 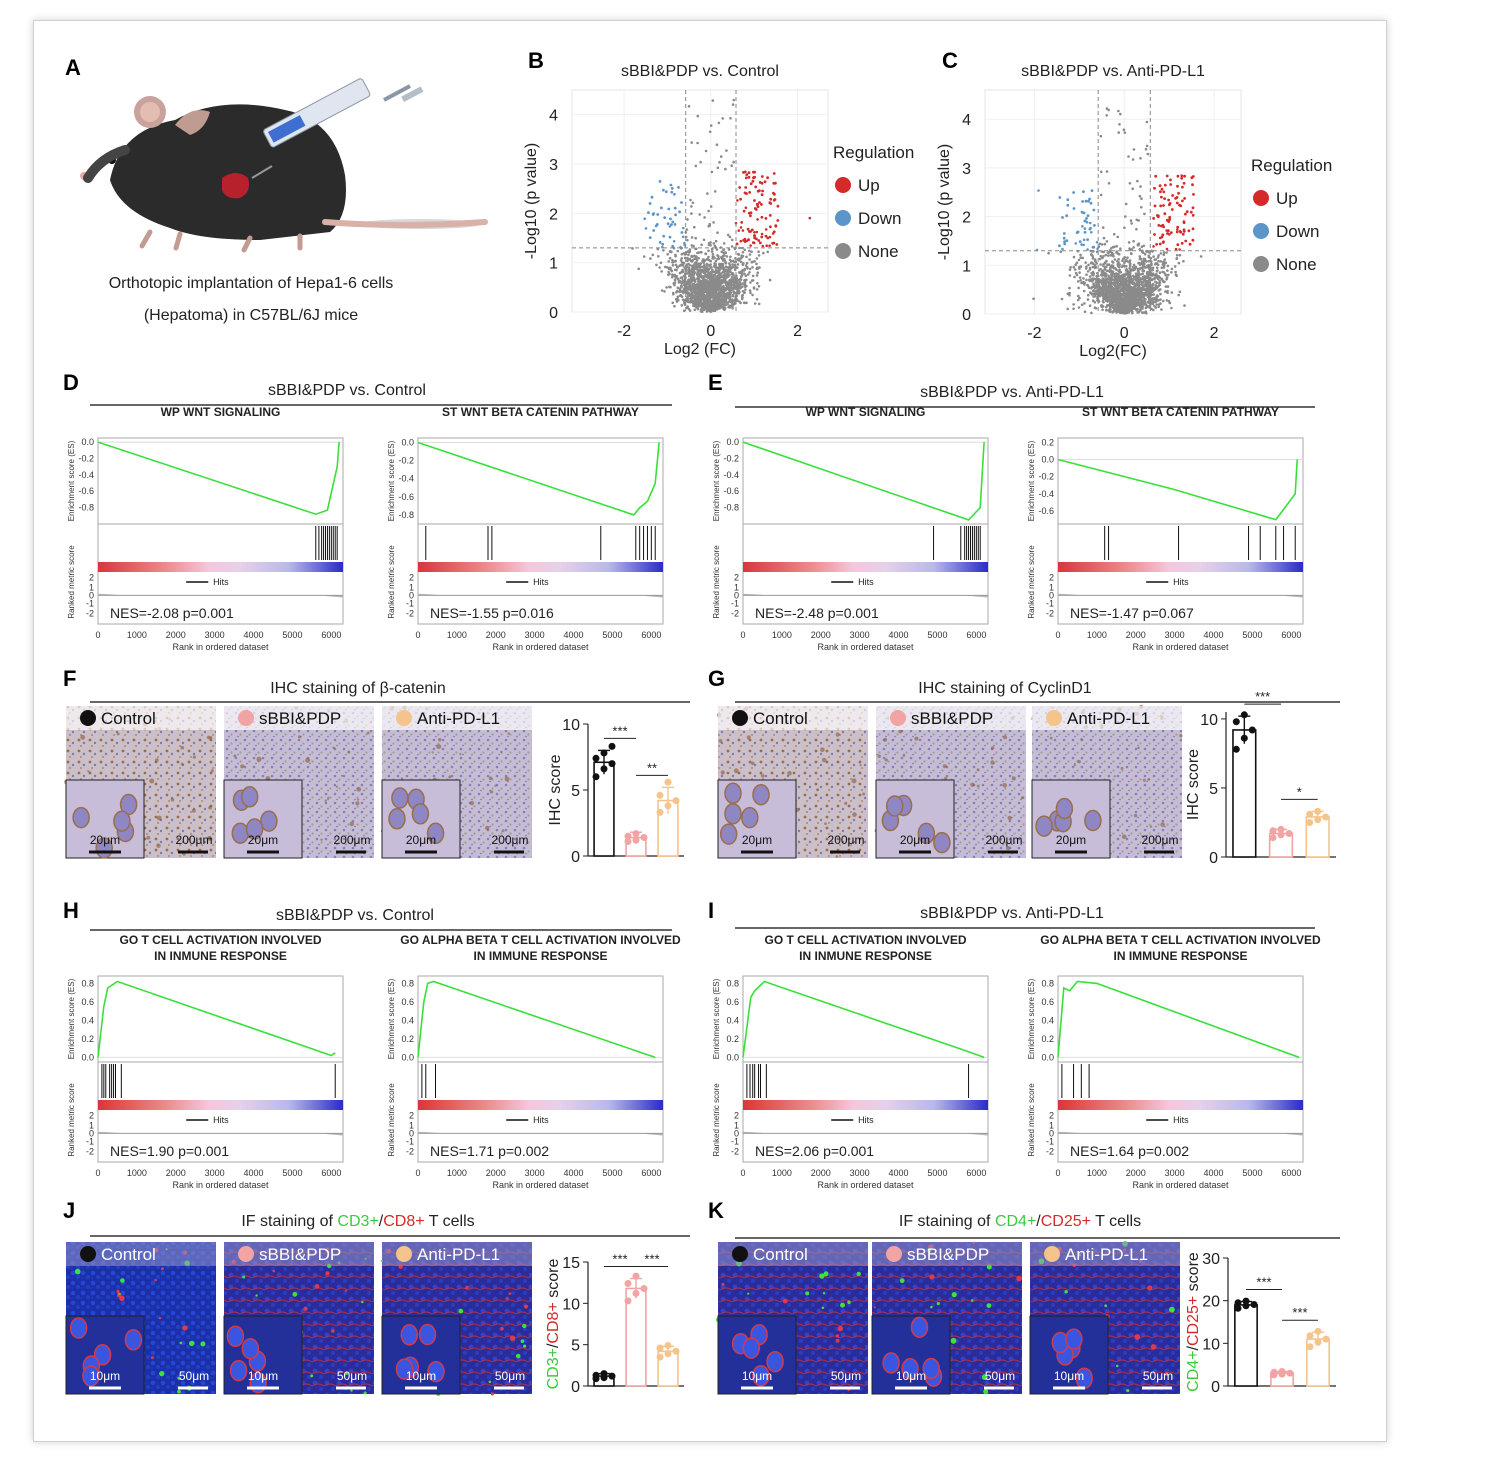 I want to click on gsea-title: ST WNT BETA CATENIN PATHWAY, so click(x=1180, y=412).